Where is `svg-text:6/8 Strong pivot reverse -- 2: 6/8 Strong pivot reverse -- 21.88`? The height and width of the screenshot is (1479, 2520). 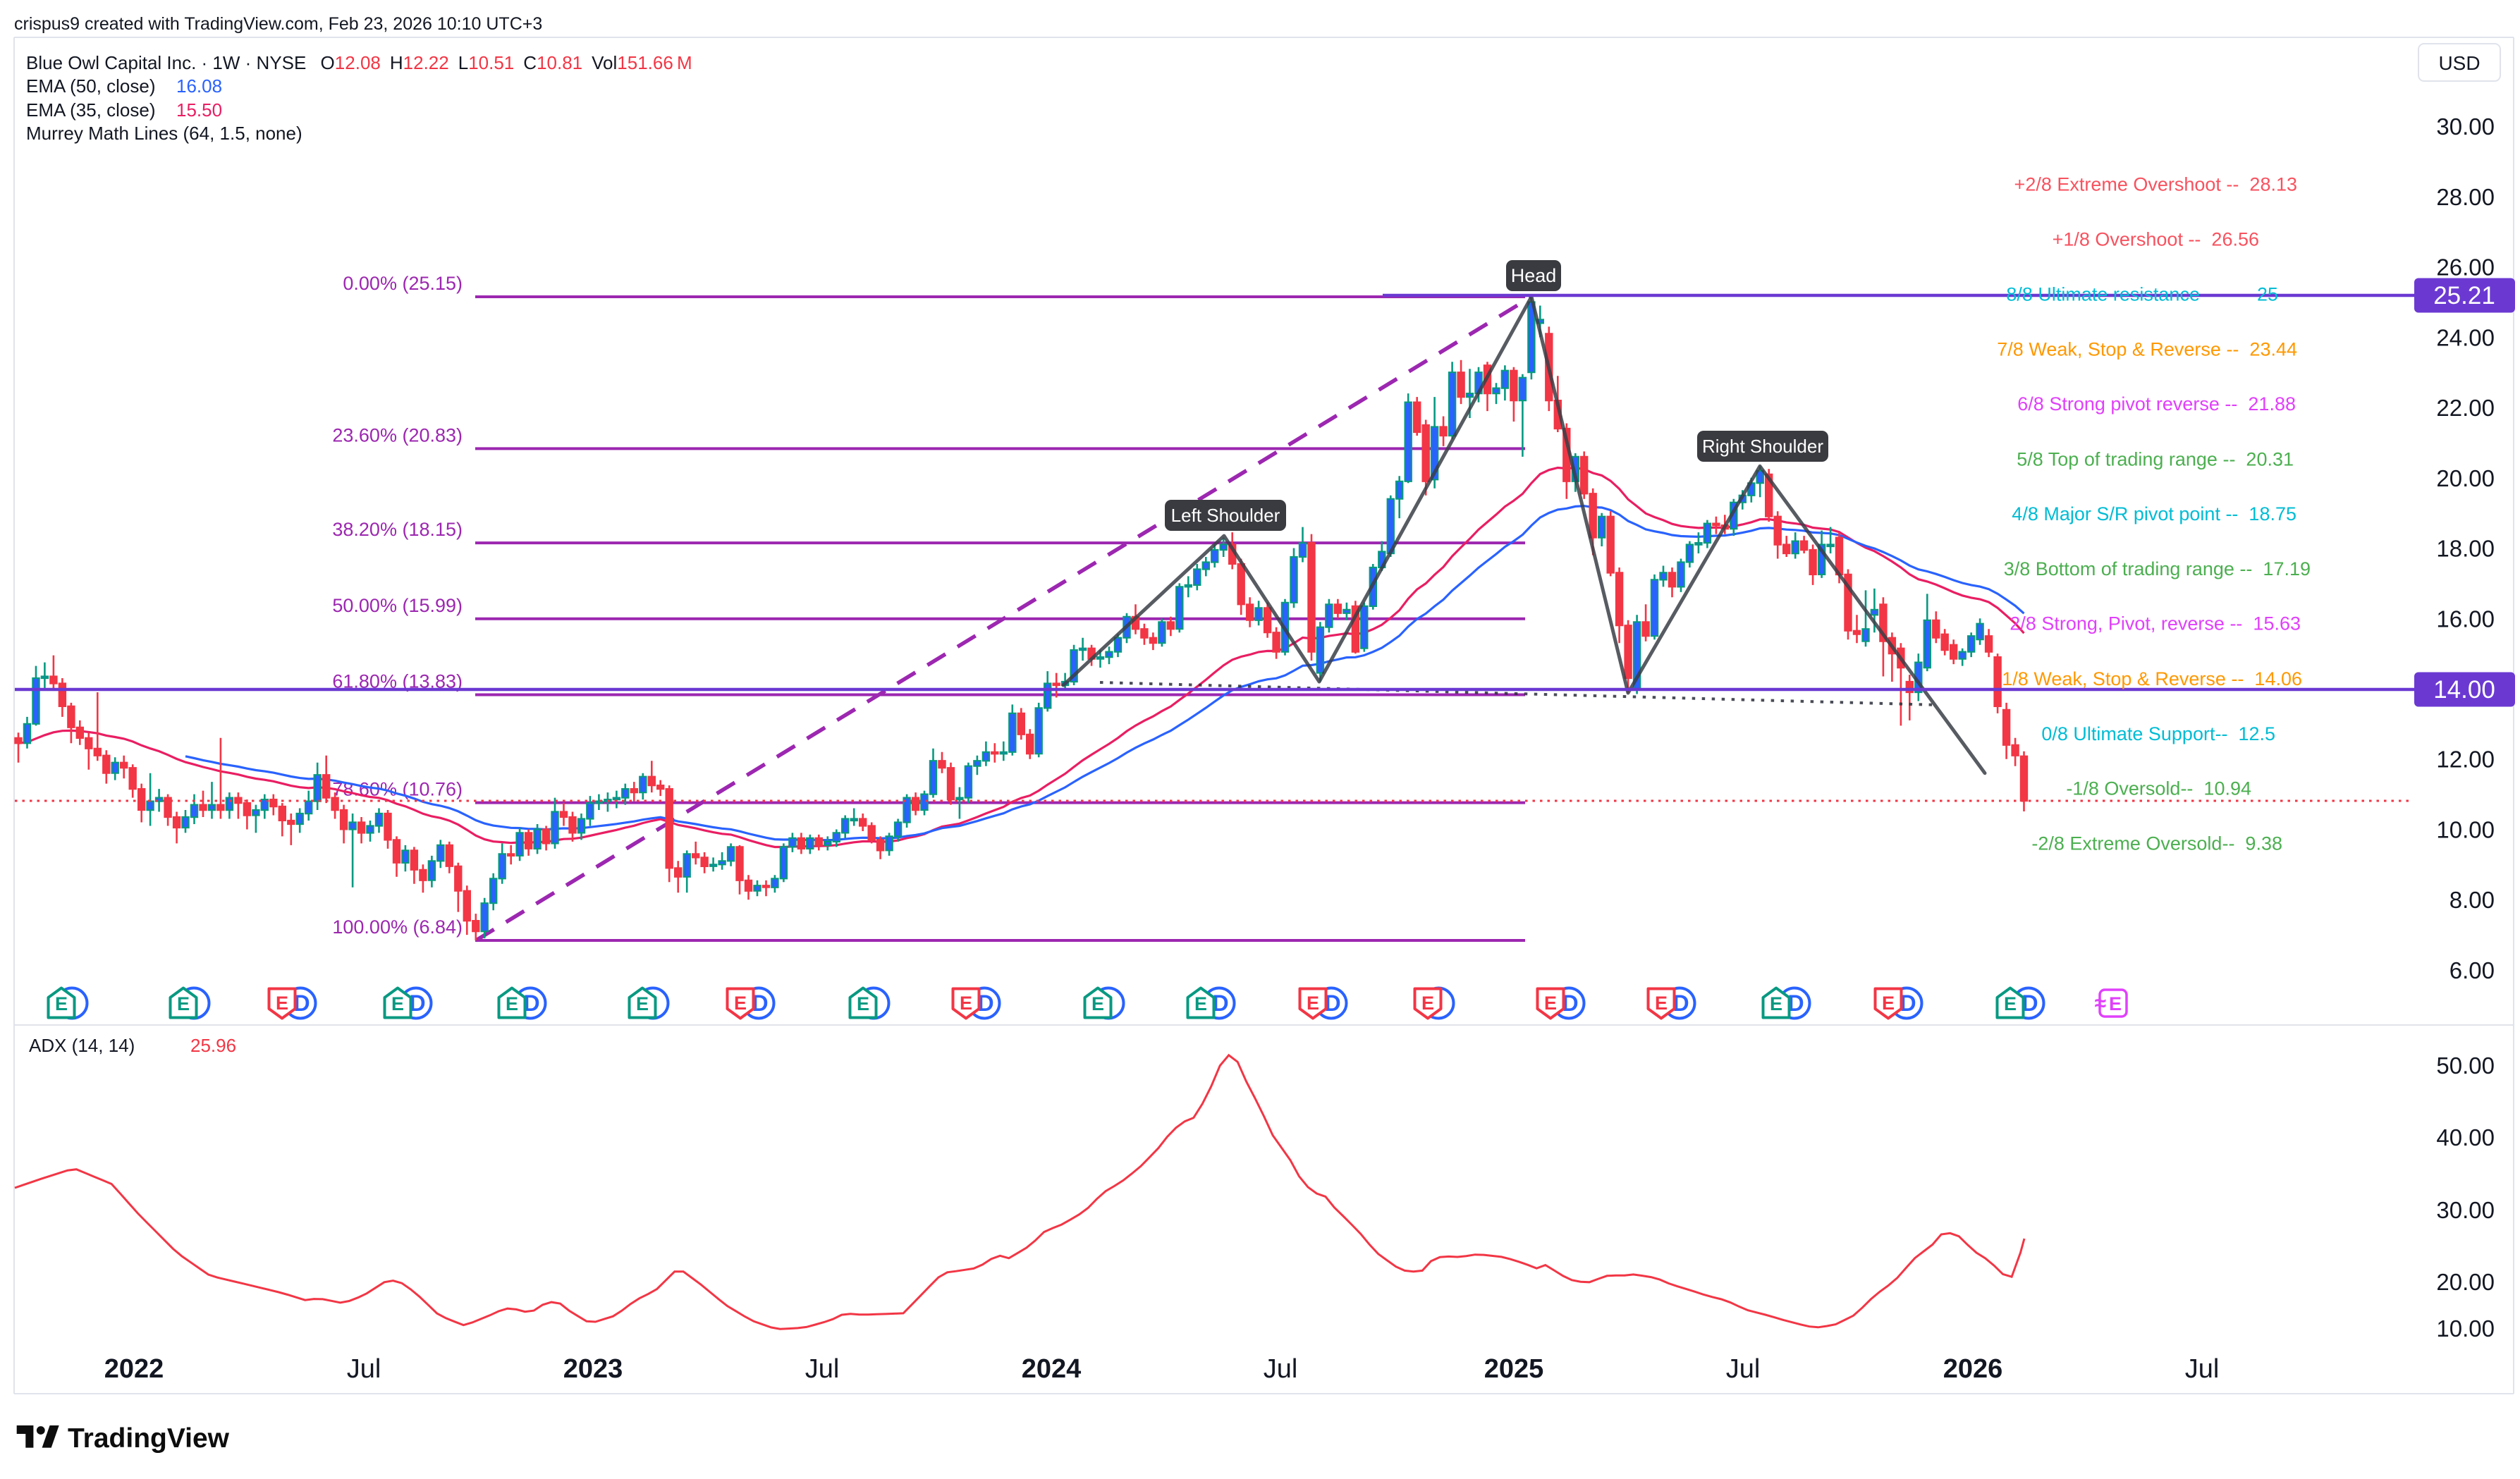
svg-text:6/8 Strong pivot reverse -- 2: 6/8 Strong pivot reverse -- 21.88 is located at coordinates (2156, 404).